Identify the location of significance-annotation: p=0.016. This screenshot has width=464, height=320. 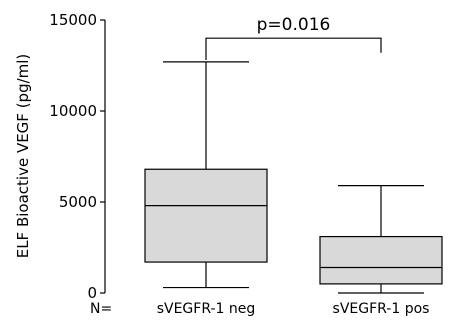
(293, 38).